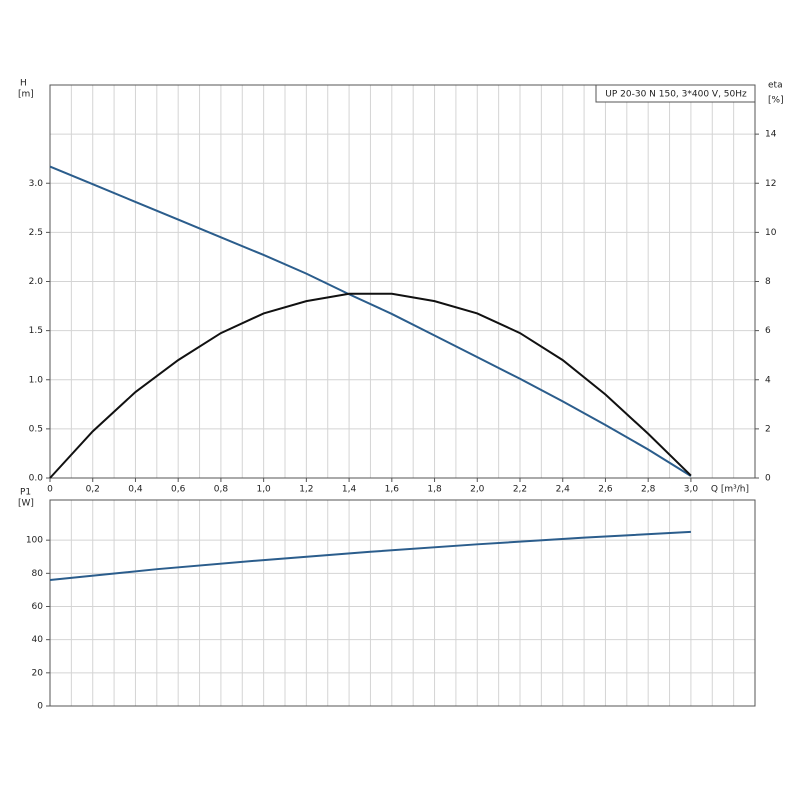 This screenshot has width=800, height=800. Describe the element at coordinates (771, 233) in the screenshot. I see `y2-tick-label: 10` at that location.